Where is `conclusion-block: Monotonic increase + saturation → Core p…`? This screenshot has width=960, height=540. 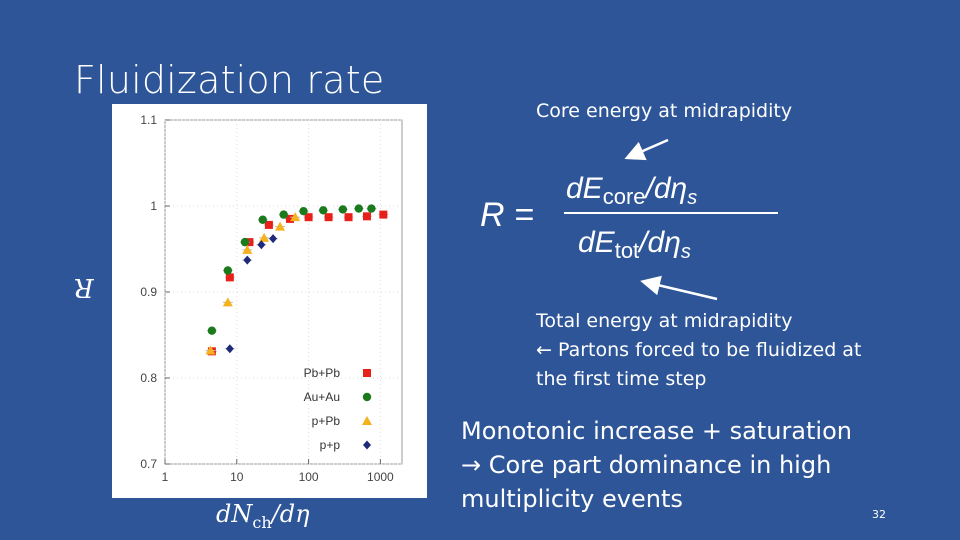
conclusion-block: Monotonic increase + saturation → Core p… is located at coordinates (656, 465).